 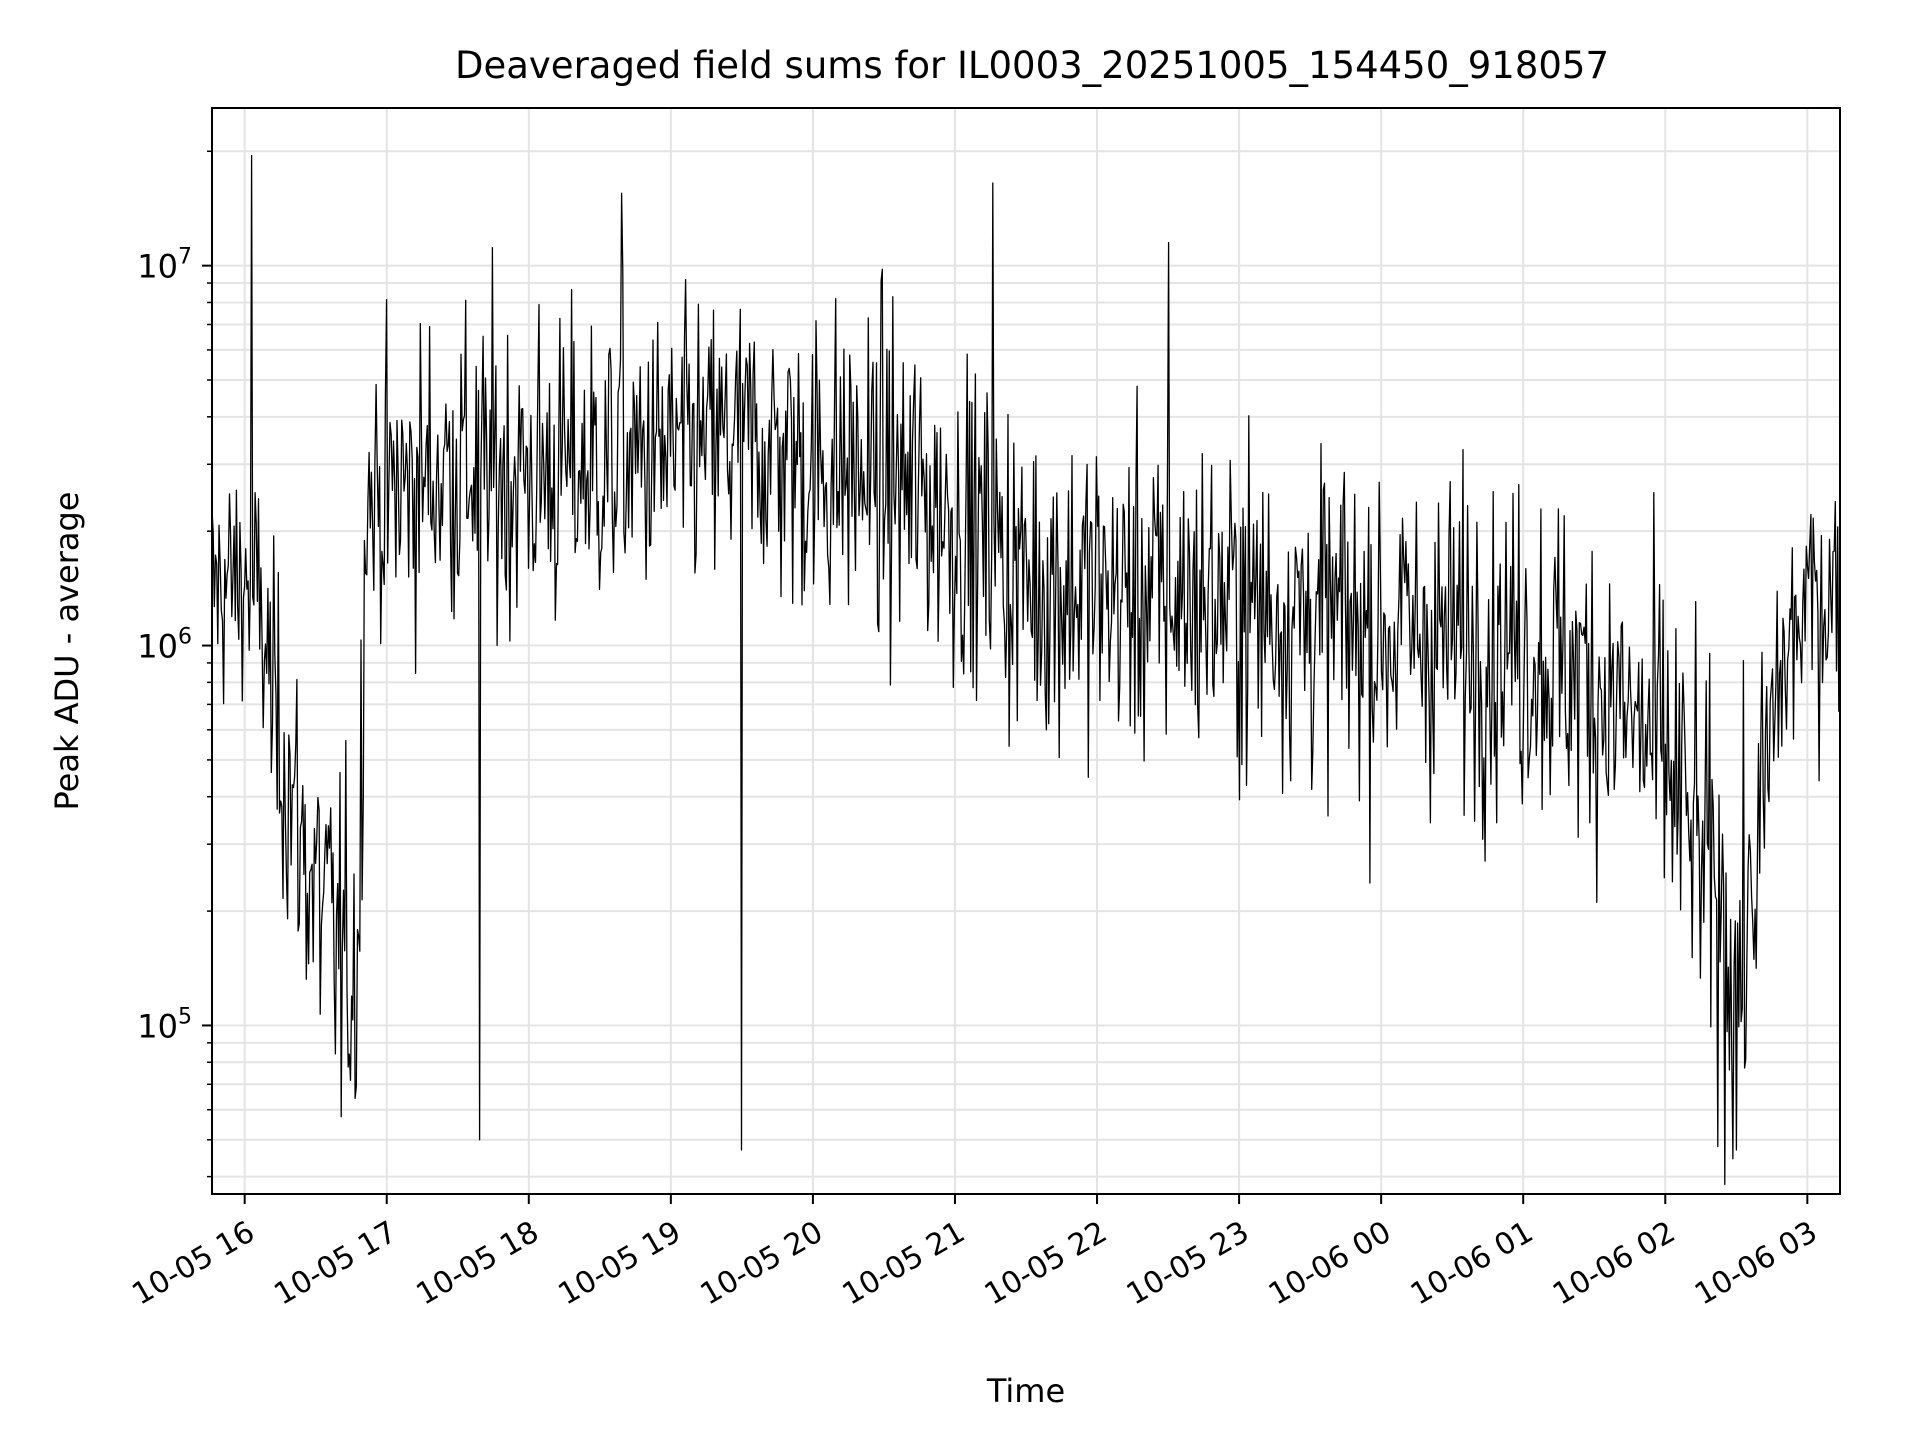 I want to click on y-tick-label: 107, so click(x=164, y=265).